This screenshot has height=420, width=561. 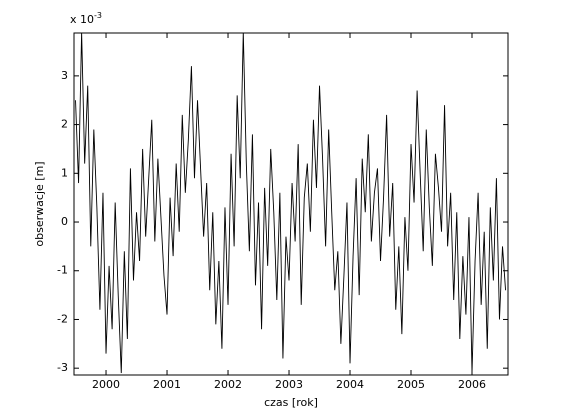 I want to click on y-multiplier: x 10-3, so click(x=86, y=19).